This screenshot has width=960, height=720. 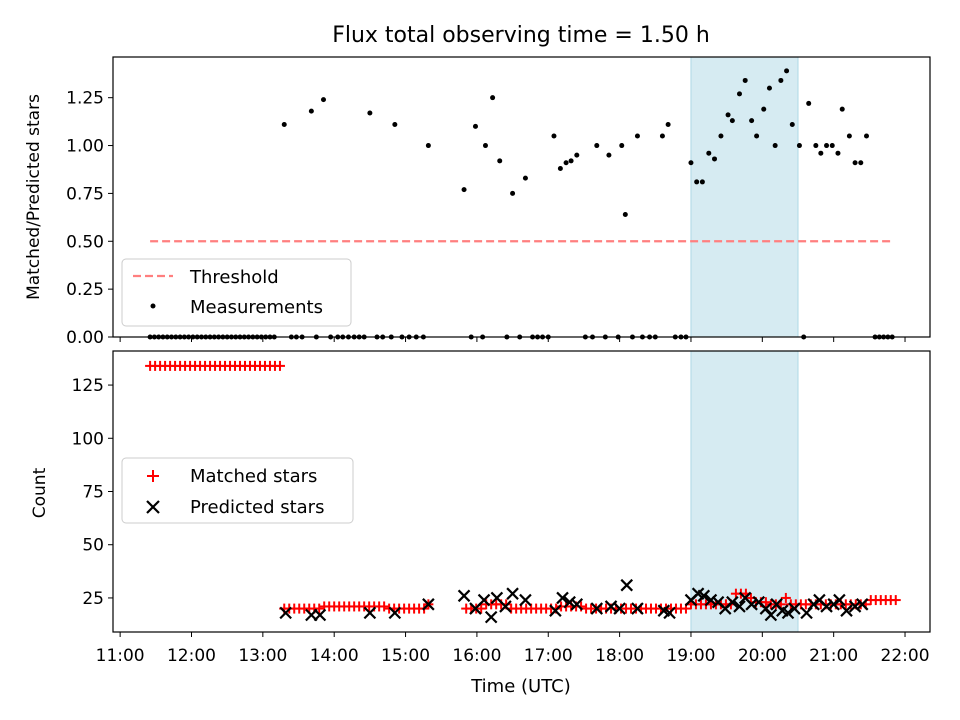 I want to click on legend-matched-label: Matched stars, so click(x=253, y=476).